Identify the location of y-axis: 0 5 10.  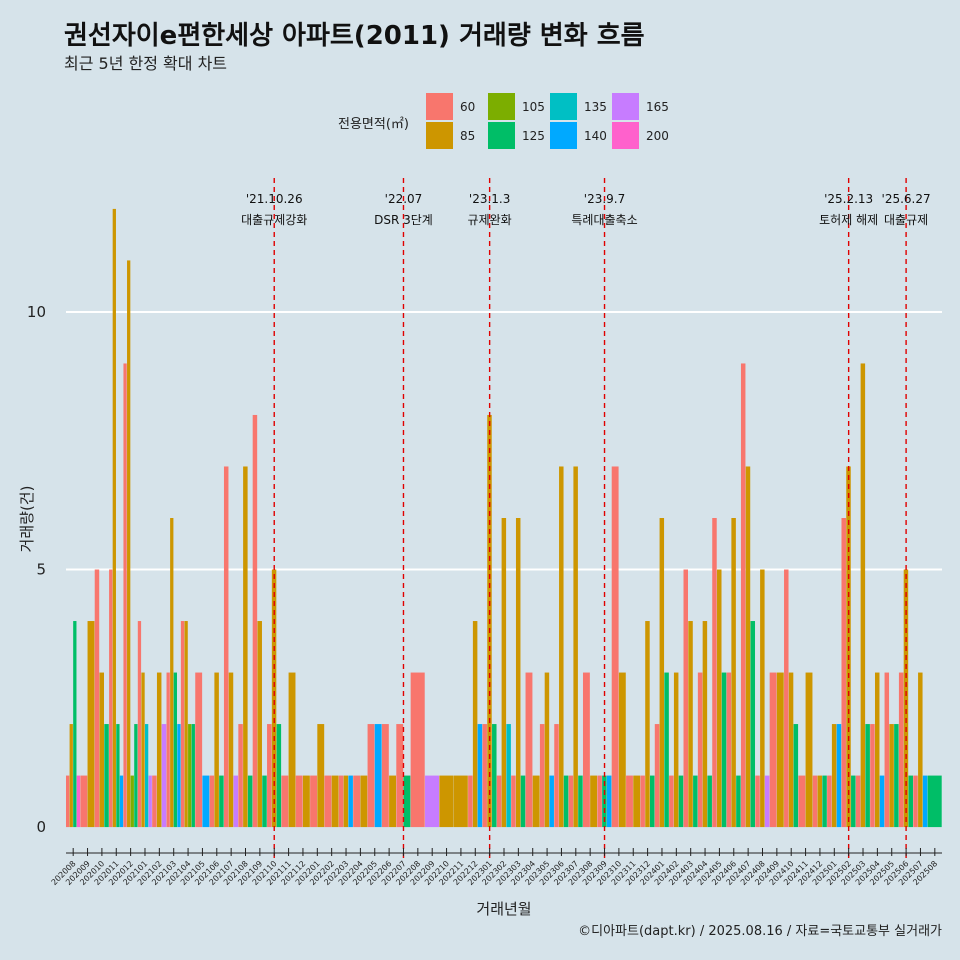
(36, 569).